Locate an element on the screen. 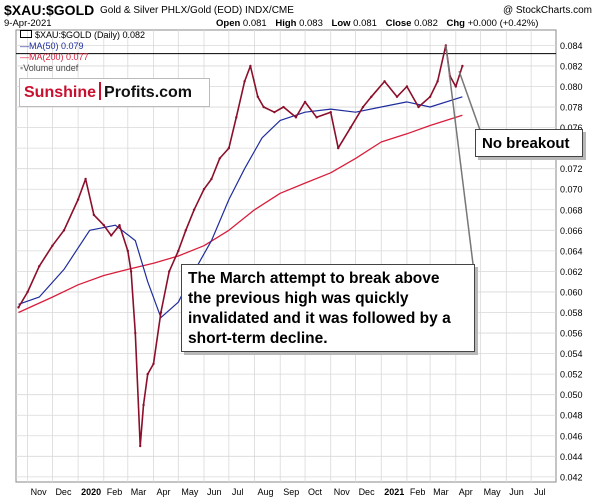  legend-volume: ▪Volume undef is located at coordinates (49, 68).